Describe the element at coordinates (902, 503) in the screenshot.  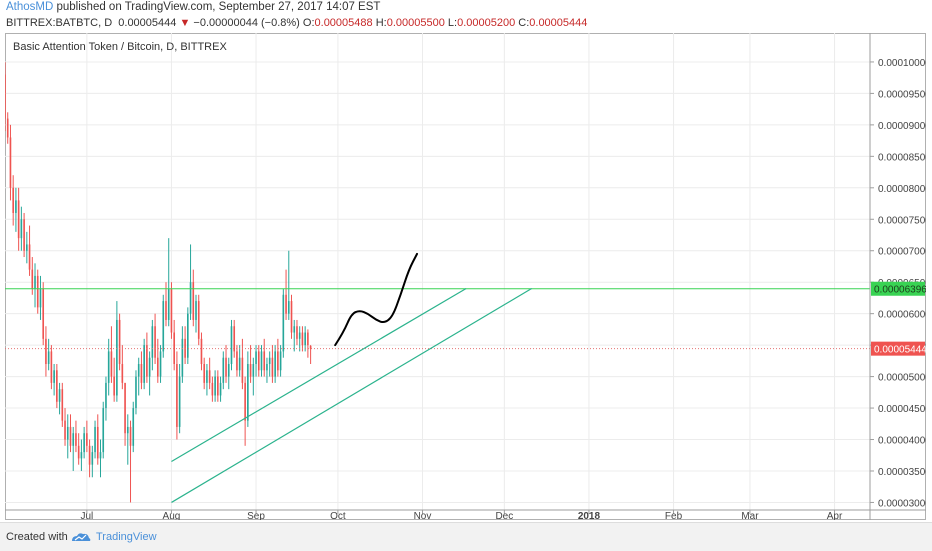
I see `y-tick-label: 0.00003000` at that location.